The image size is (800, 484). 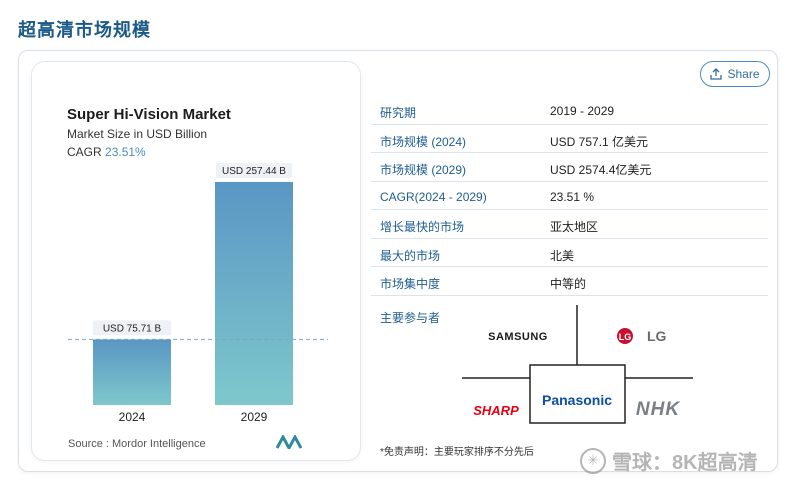 What do you see at coordinates (422, 227) in the screenshot?
I see `table-key: 增长最快的市场` at bounding box center [422, 227].